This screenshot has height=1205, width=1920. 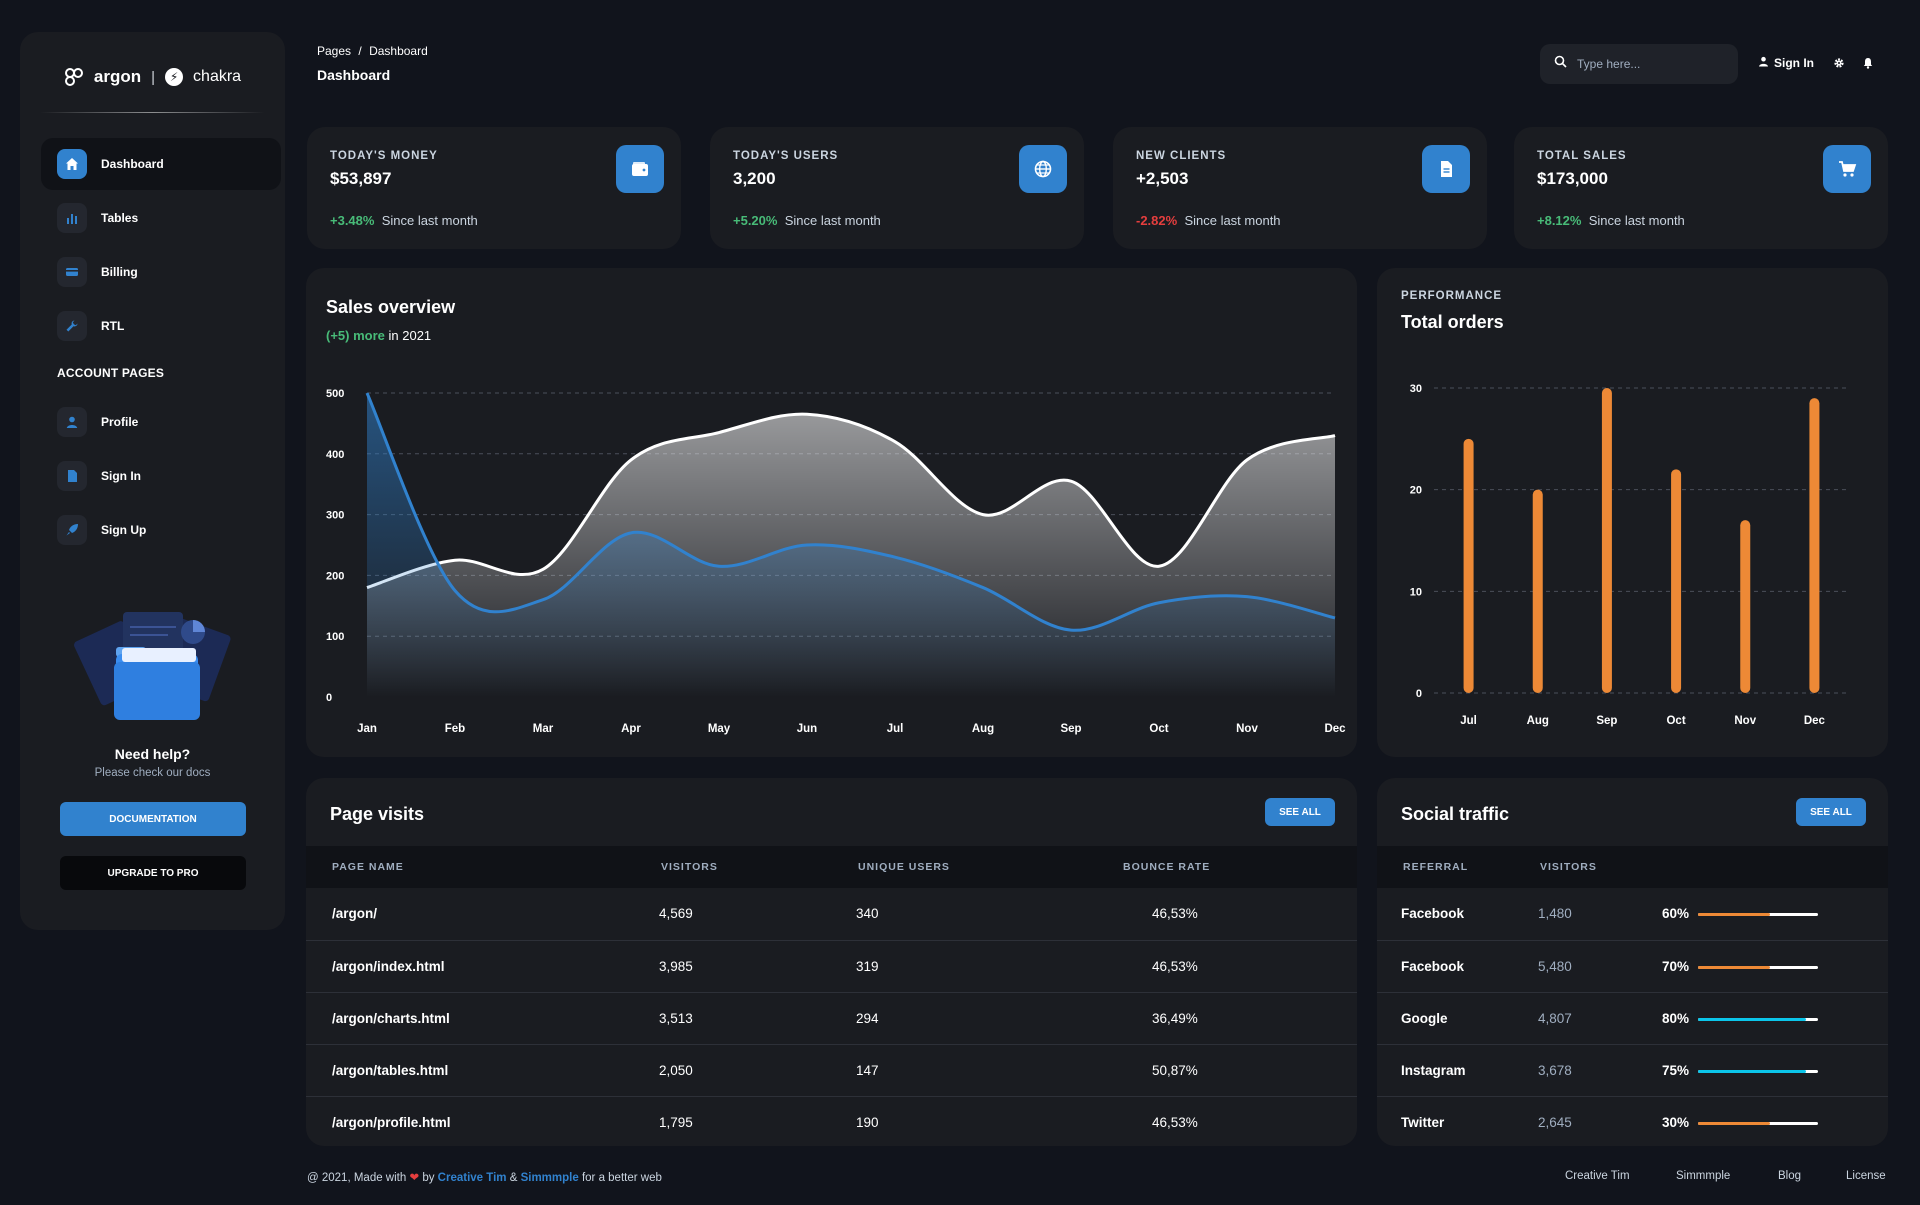 What do you see at coordinates (1606, 721) in the screenshot?
I see `x-tick-label: Sep` at bounding box center [1606, 721].